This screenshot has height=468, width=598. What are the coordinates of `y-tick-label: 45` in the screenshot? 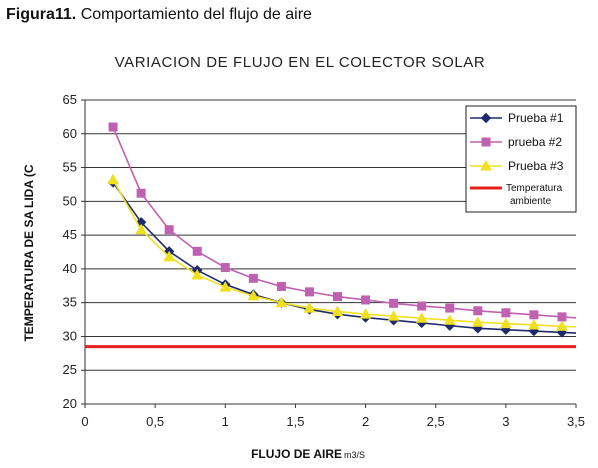 It's located at (70, 234).